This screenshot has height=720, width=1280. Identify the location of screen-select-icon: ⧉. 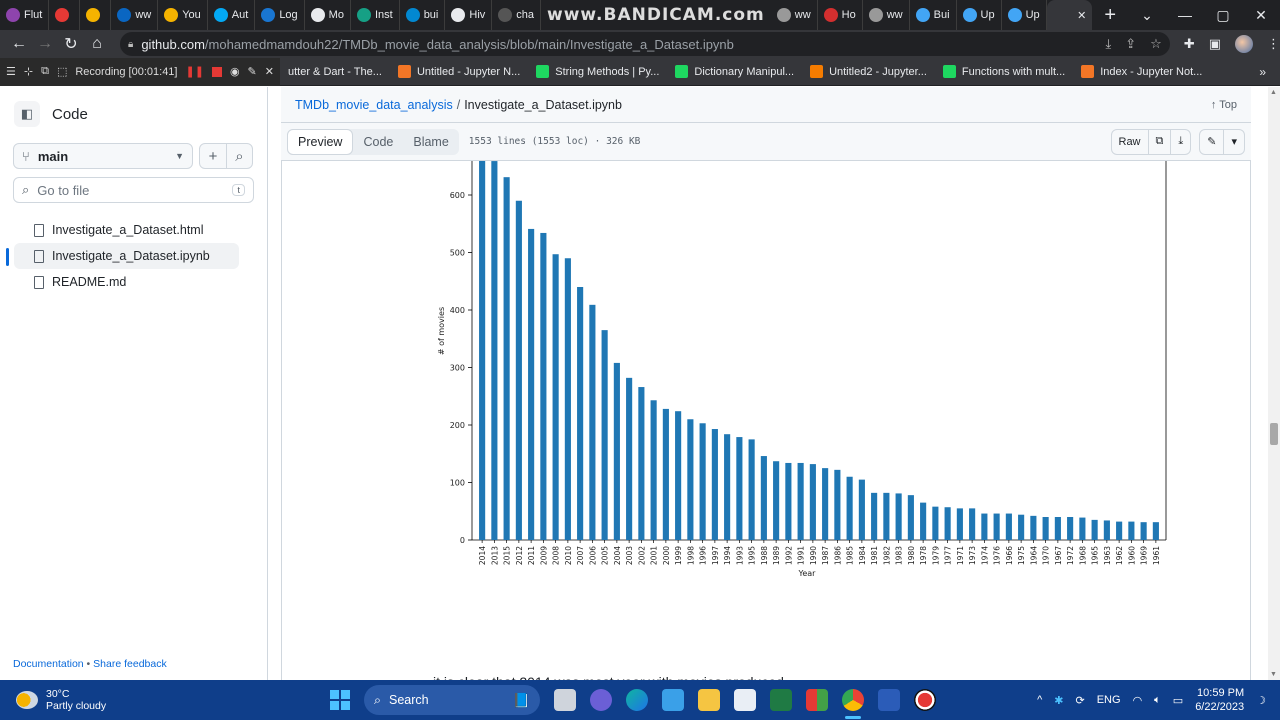
(45, 71).